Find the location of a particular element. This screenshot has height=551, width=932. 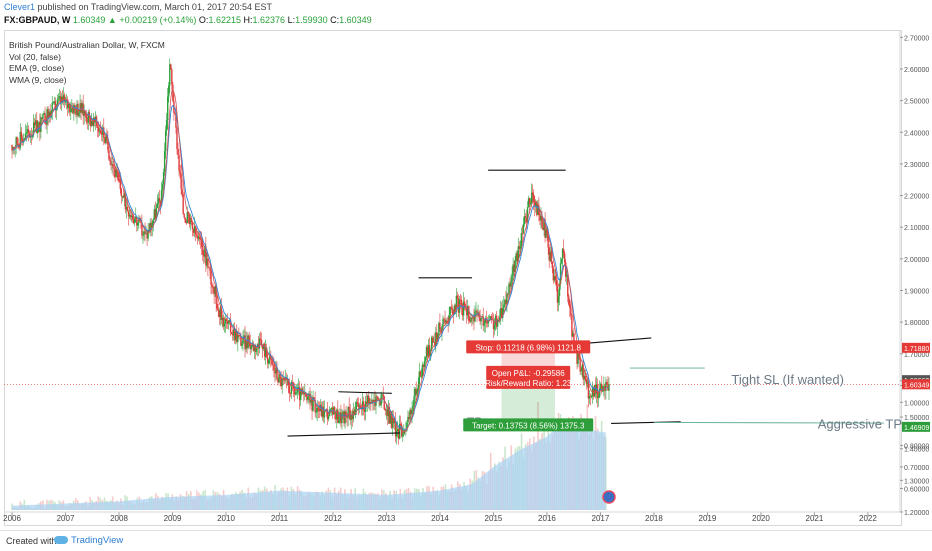

legend-wma: WMA (9, close) is located at coordinates (38, 79).